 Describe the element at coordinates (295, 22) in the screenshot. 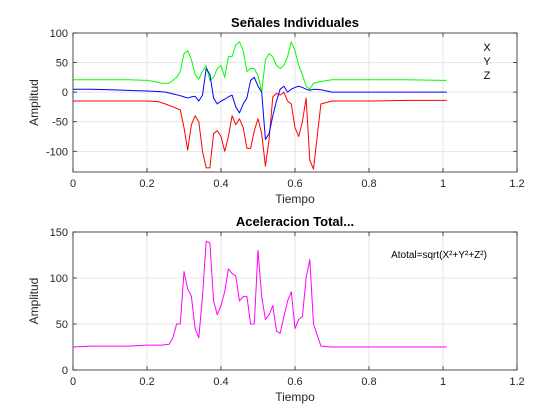

I see `chart-title: Señales Individuales` at that location.